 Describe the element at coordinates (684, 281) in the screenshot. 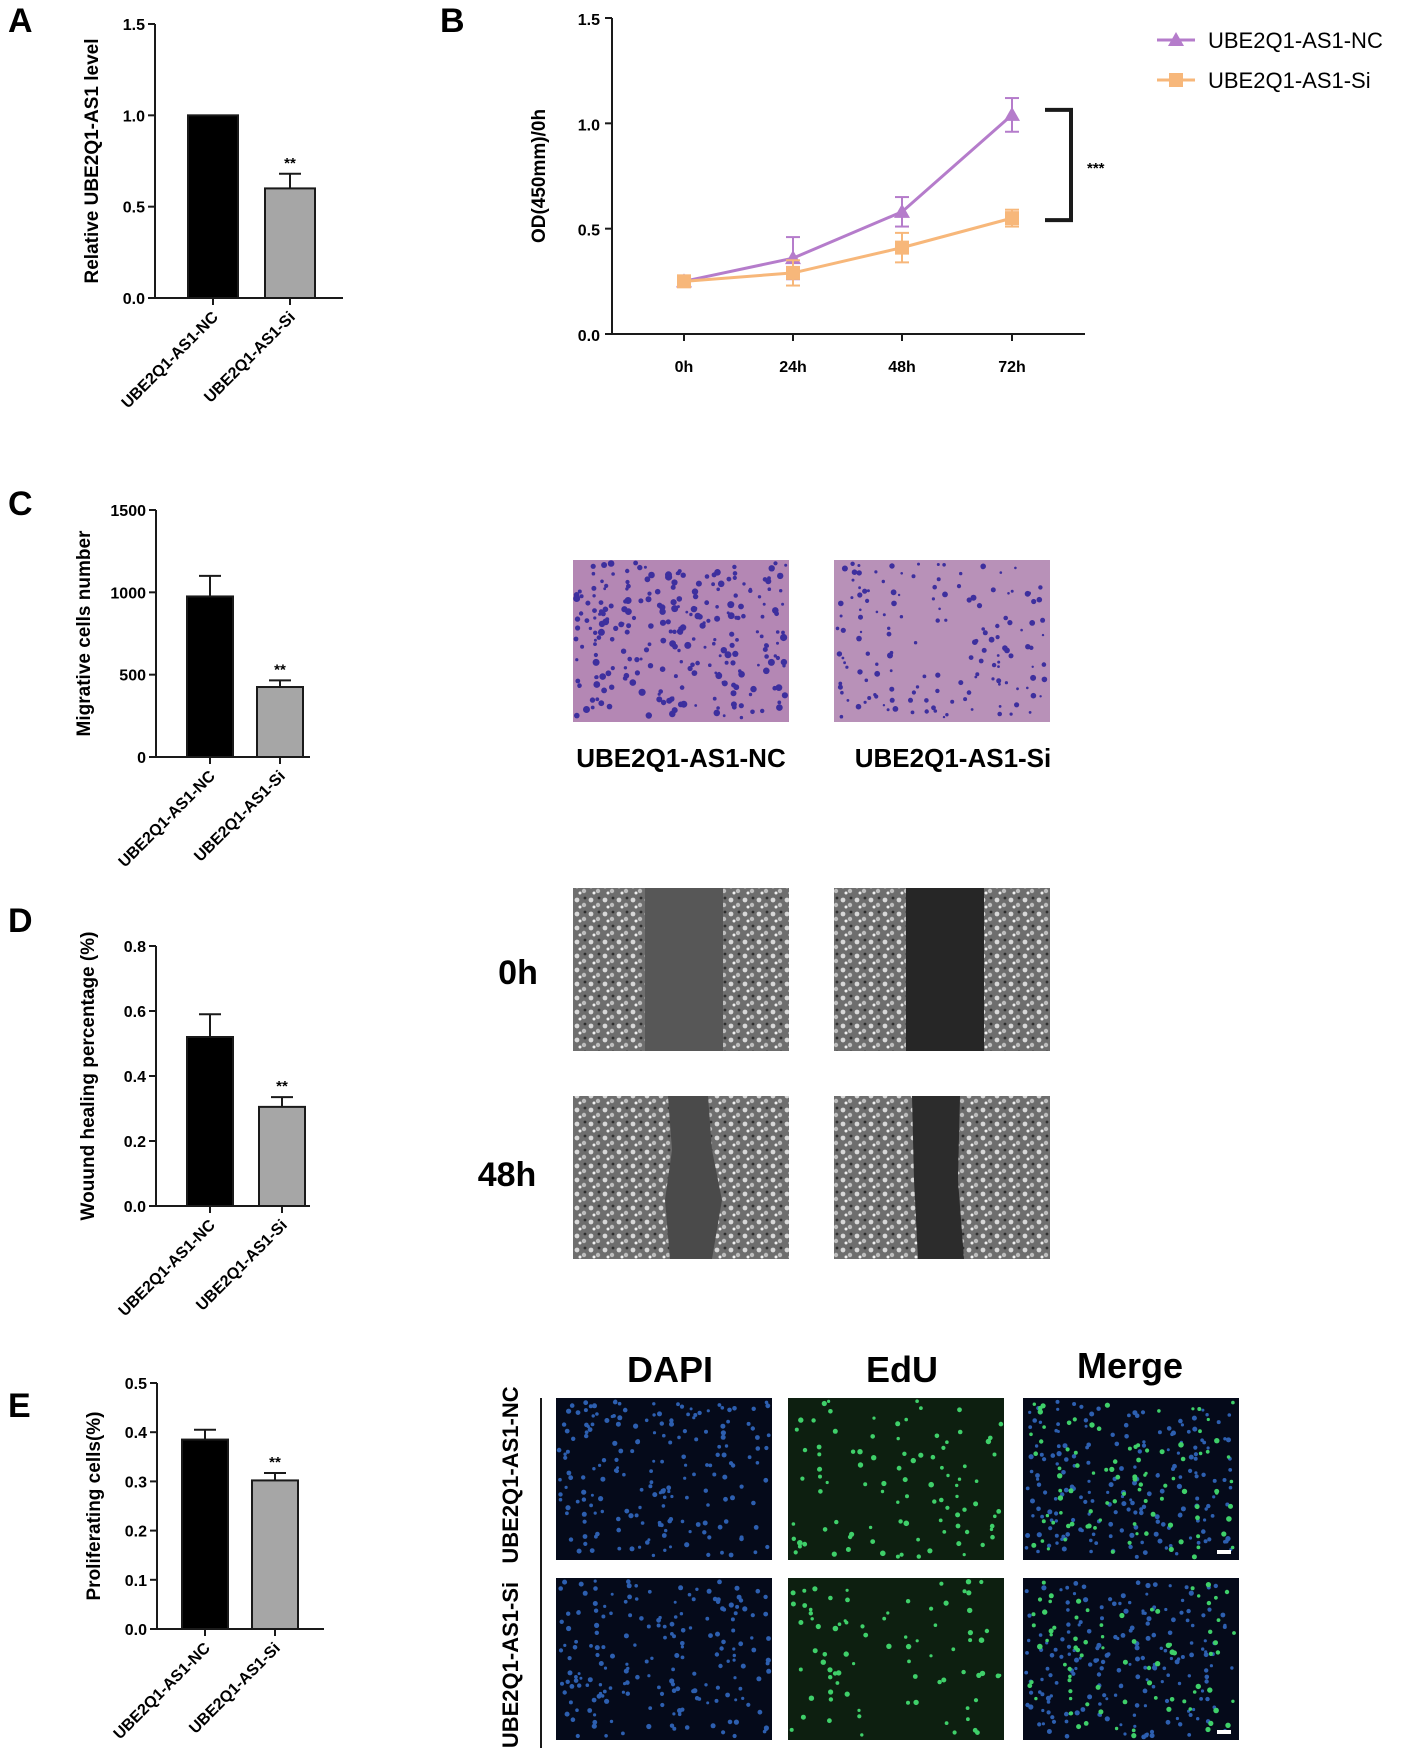

I see `data-point-si` at that location.